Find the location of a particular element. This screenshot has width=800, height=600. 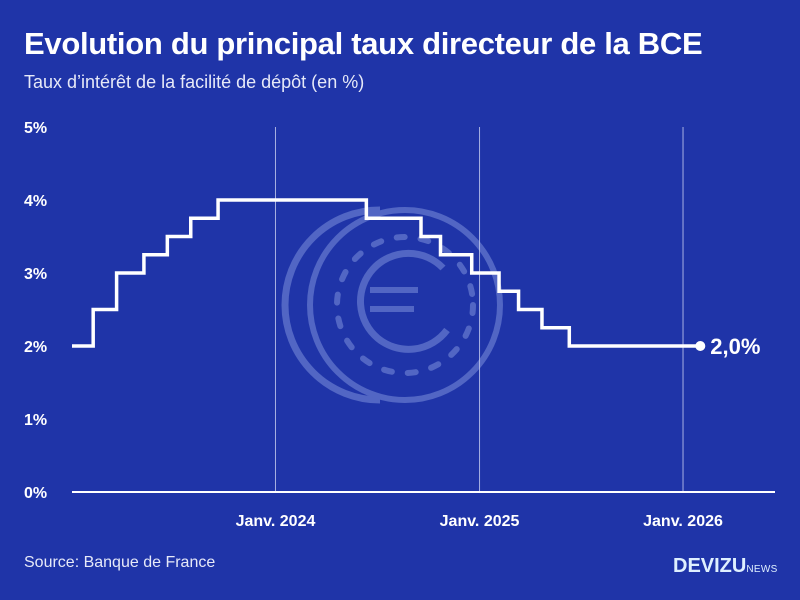

y-tick-label: 2% is located at coordinates (35, 347).